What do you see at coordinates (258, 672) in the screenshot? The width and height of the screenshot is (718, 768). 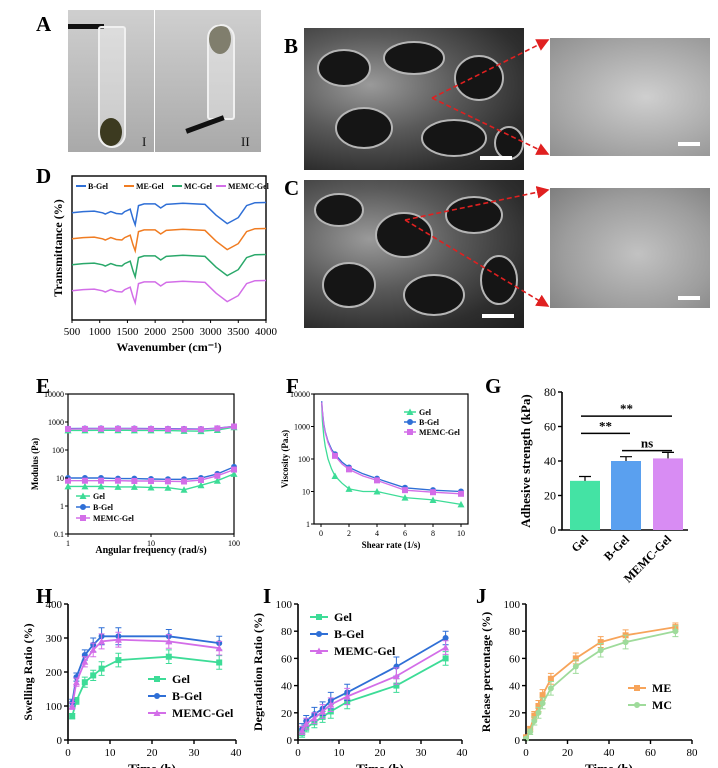 I see `i-y-axis-label: Degradation Ratio (%)` at bounding box center [258, 672].